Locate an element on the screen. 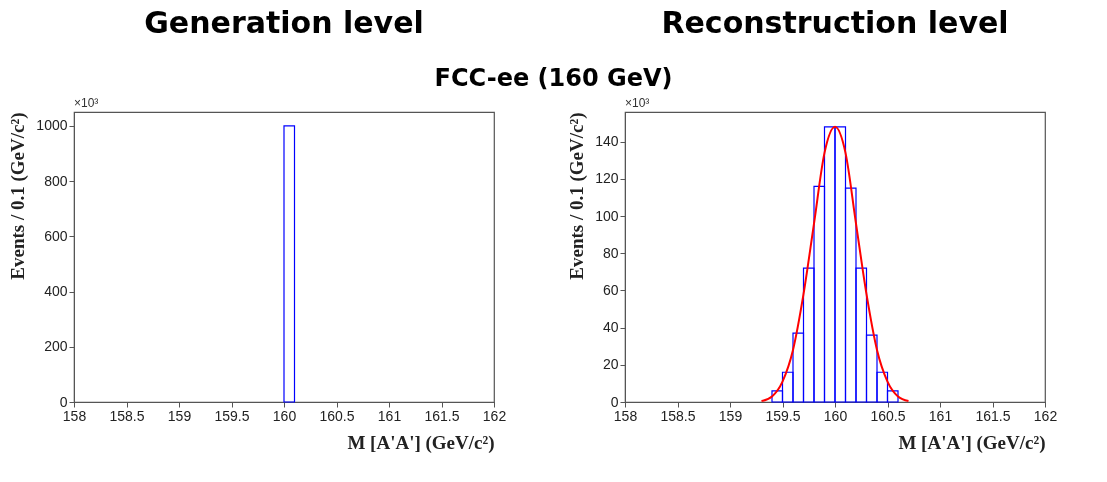 The width and height of the screenshot is (1107, 482). y-tick-label: 1000 is located at coordinates (52, 125).